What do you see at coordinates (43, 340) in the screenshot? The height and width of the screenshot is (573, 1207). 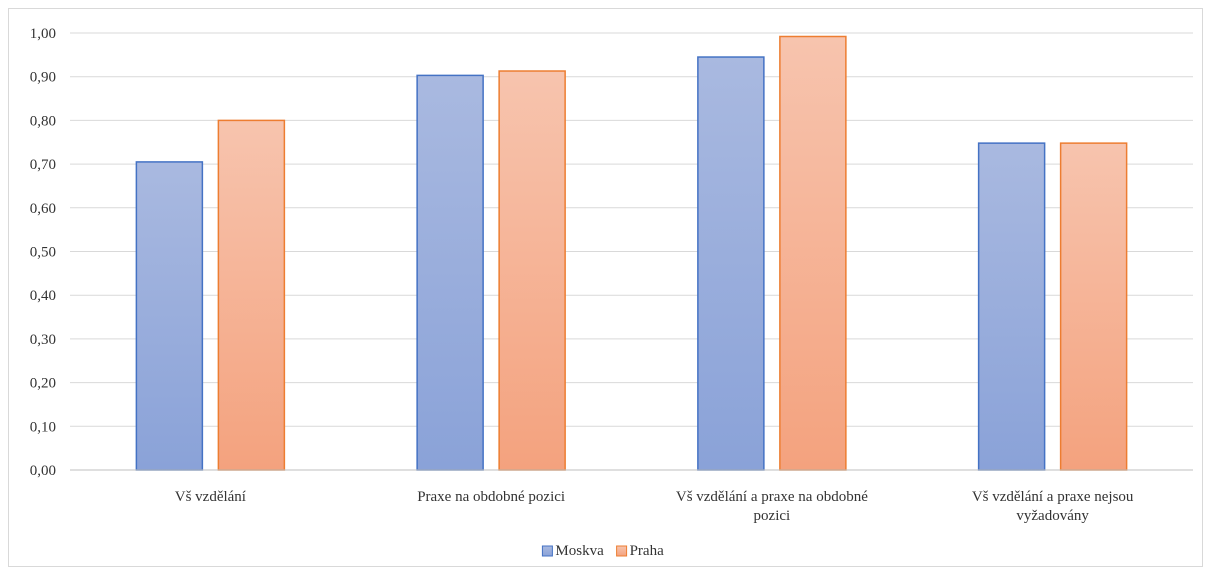 I see `y-tick-label: 0,30` at bounding box center [43, 340].